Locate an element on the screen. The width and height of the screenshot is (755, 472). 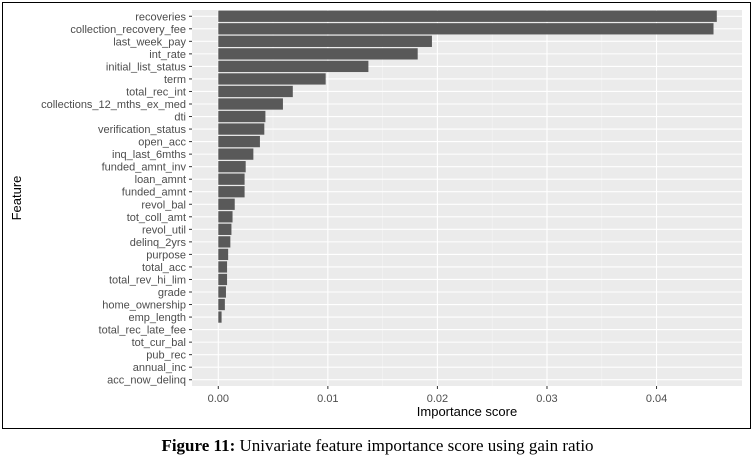
bar-home_ownership is located at coordinates (221, 304).